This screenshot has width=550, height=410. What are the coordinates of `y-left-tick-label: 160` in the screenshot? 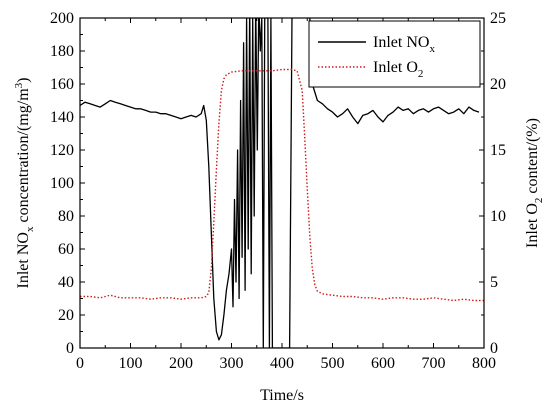 It's located at (62, 84).